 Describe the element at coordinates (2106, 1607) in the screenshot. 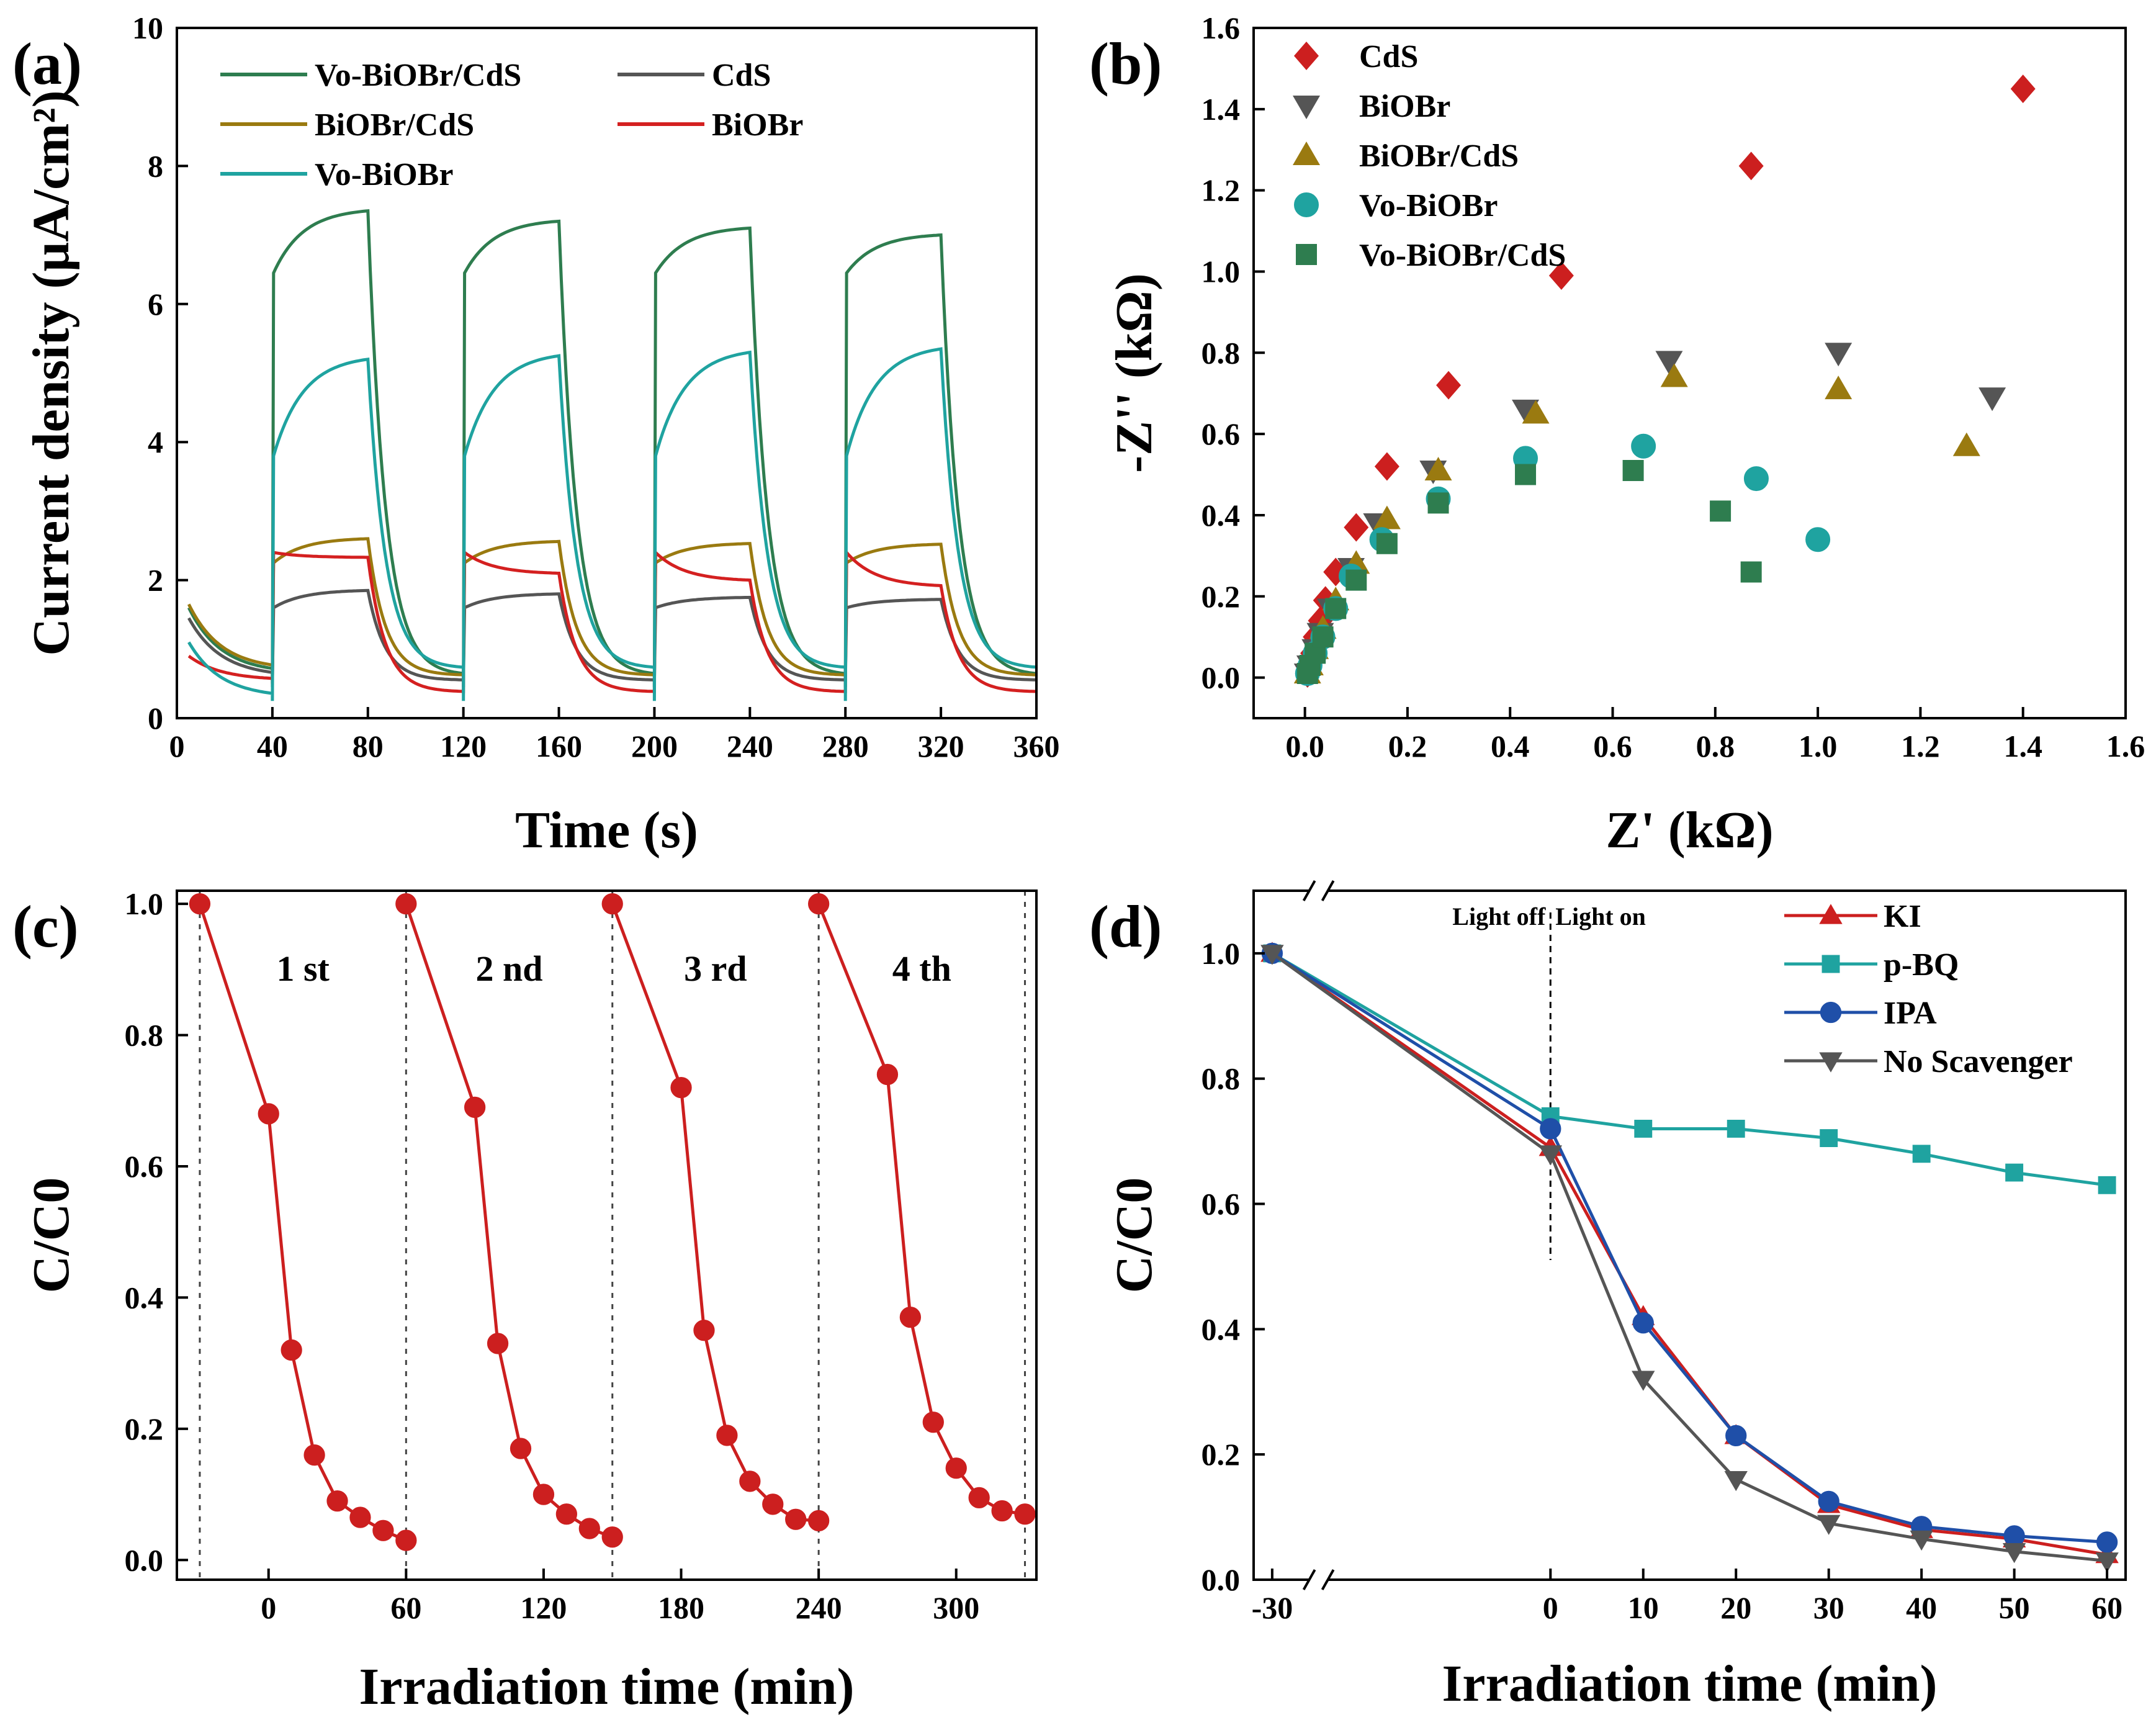

I see `x-tick-label: 60` at that location.